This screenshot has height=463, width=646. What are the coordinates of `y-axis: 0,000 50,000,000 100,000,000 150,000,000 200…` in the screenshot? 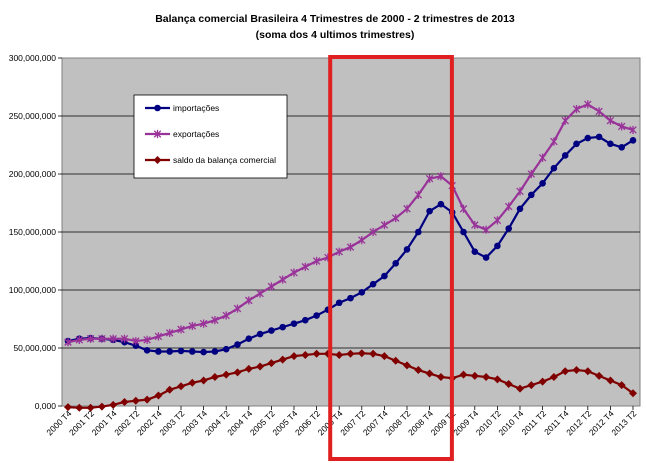 It's located at (35, 232).